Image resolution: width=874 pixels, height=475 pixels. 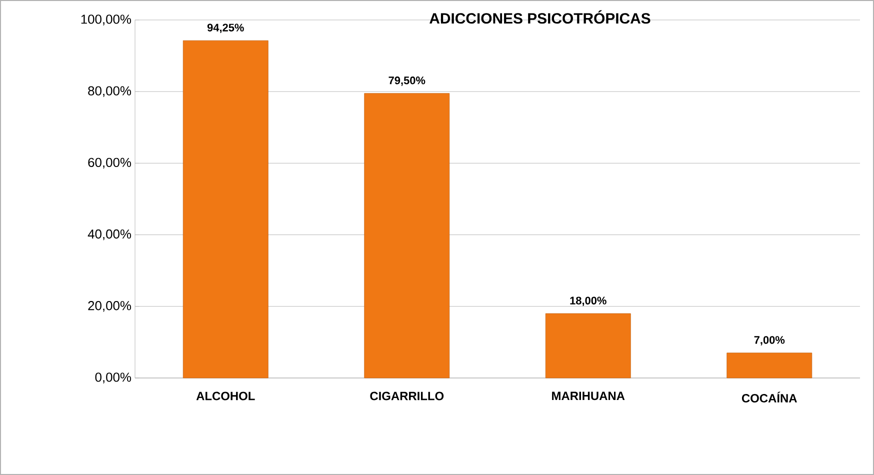 What do you see at coordinates (407, 81) in the screenshot?
I see `data-label: 79,50%` at bounding box center [407, 81].